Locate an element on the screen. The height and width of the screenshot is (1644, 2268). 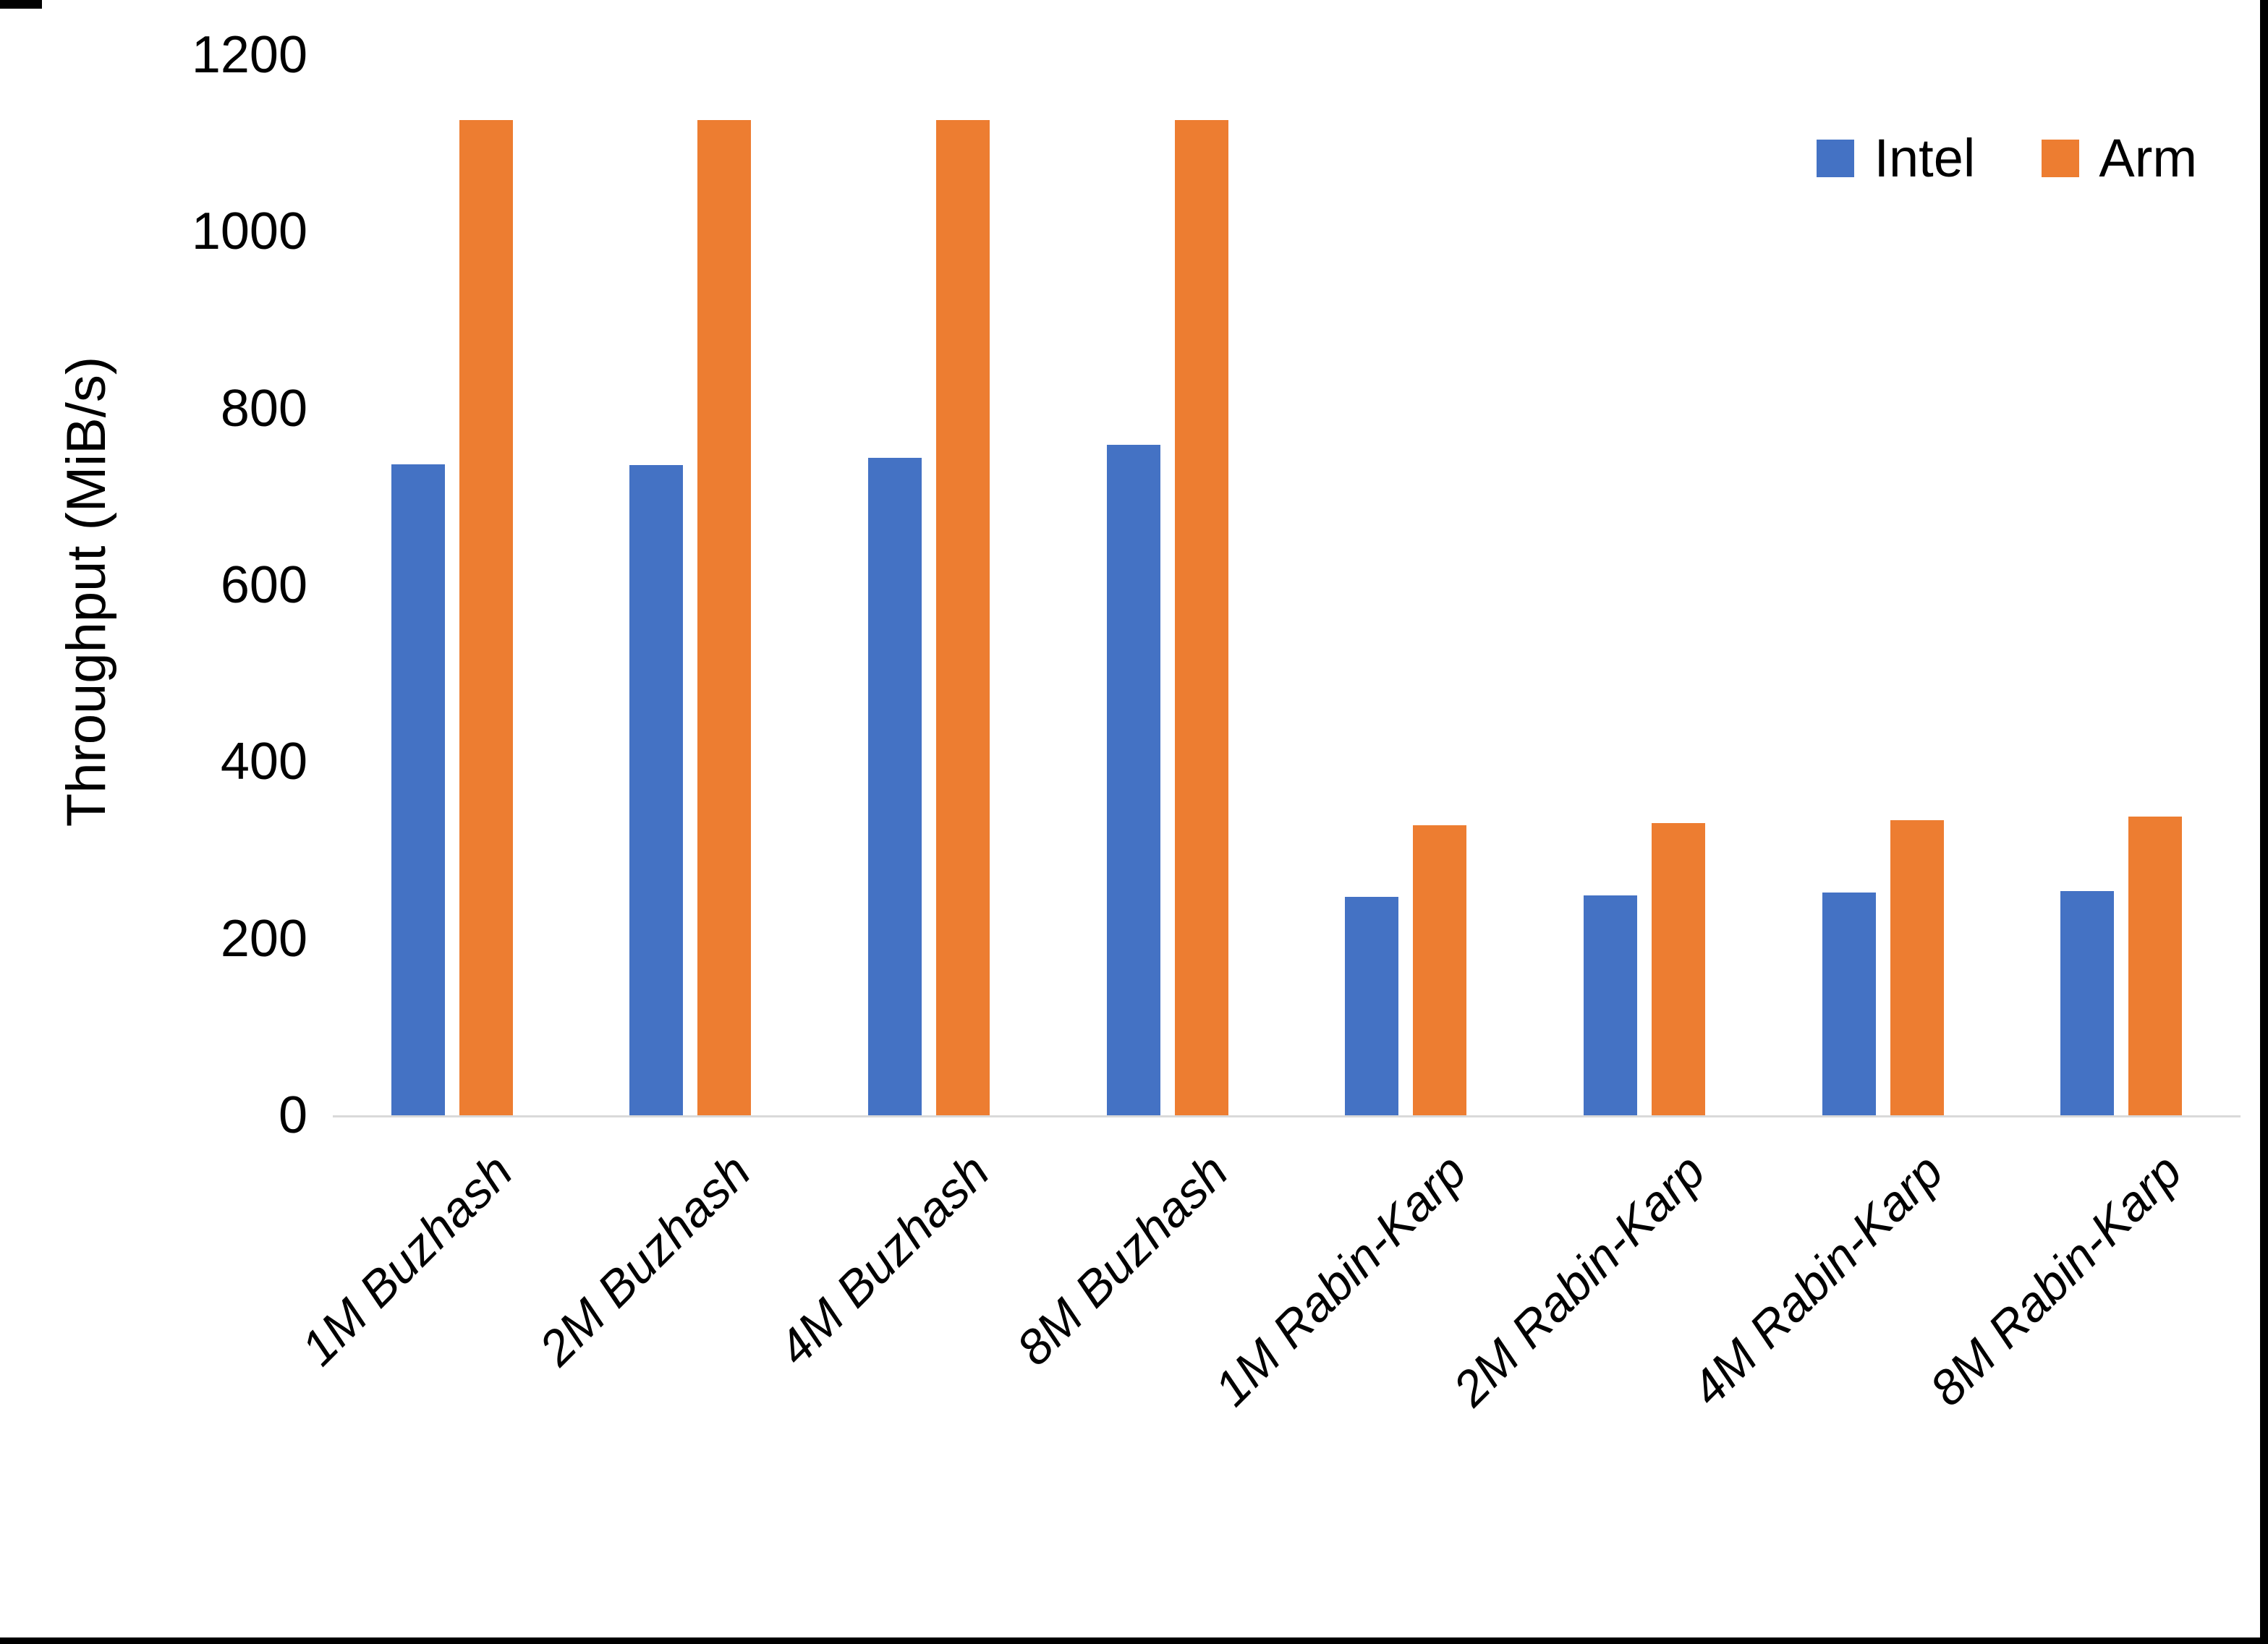
x-category-label-8m-rabin-karp: 8M Rabin-Karp is located at coordinates (2056, 1280).